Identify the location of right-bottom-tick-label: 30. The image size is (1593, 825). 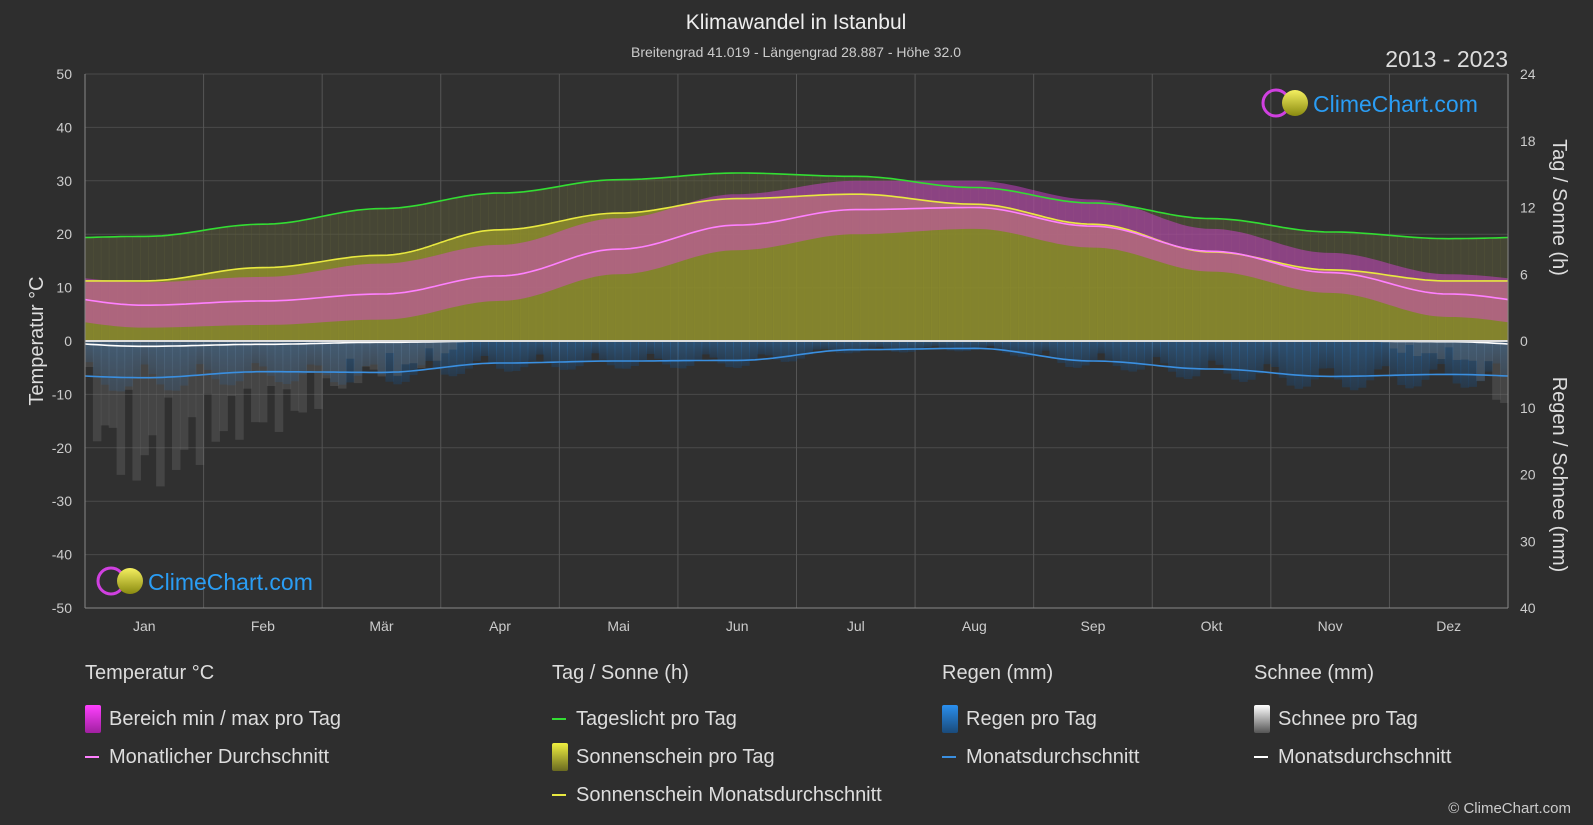
(1528, 541).